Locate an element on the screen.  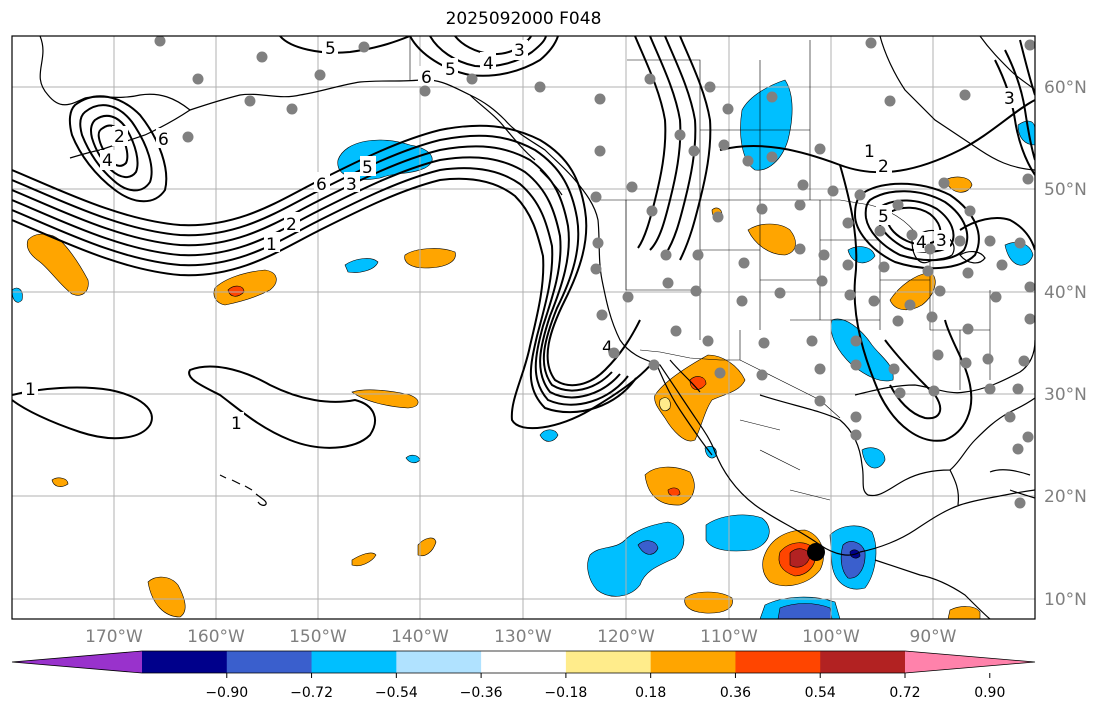
lat-label: 60°N is located at coordinates (1065, 88).